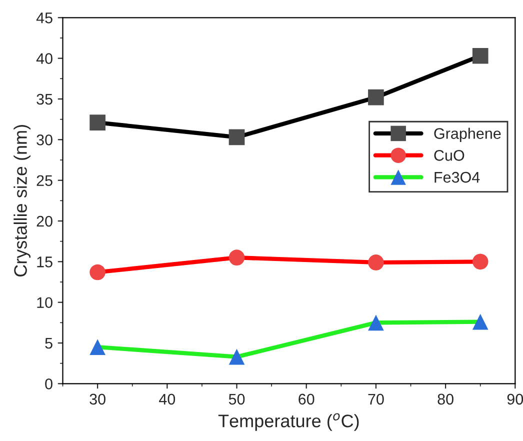 This screenshot has height=441, width=523. What do you see at coordinates (449, 155) in the screenshot?
I see `legend-label: CuO` at bounding box center [449, 155].